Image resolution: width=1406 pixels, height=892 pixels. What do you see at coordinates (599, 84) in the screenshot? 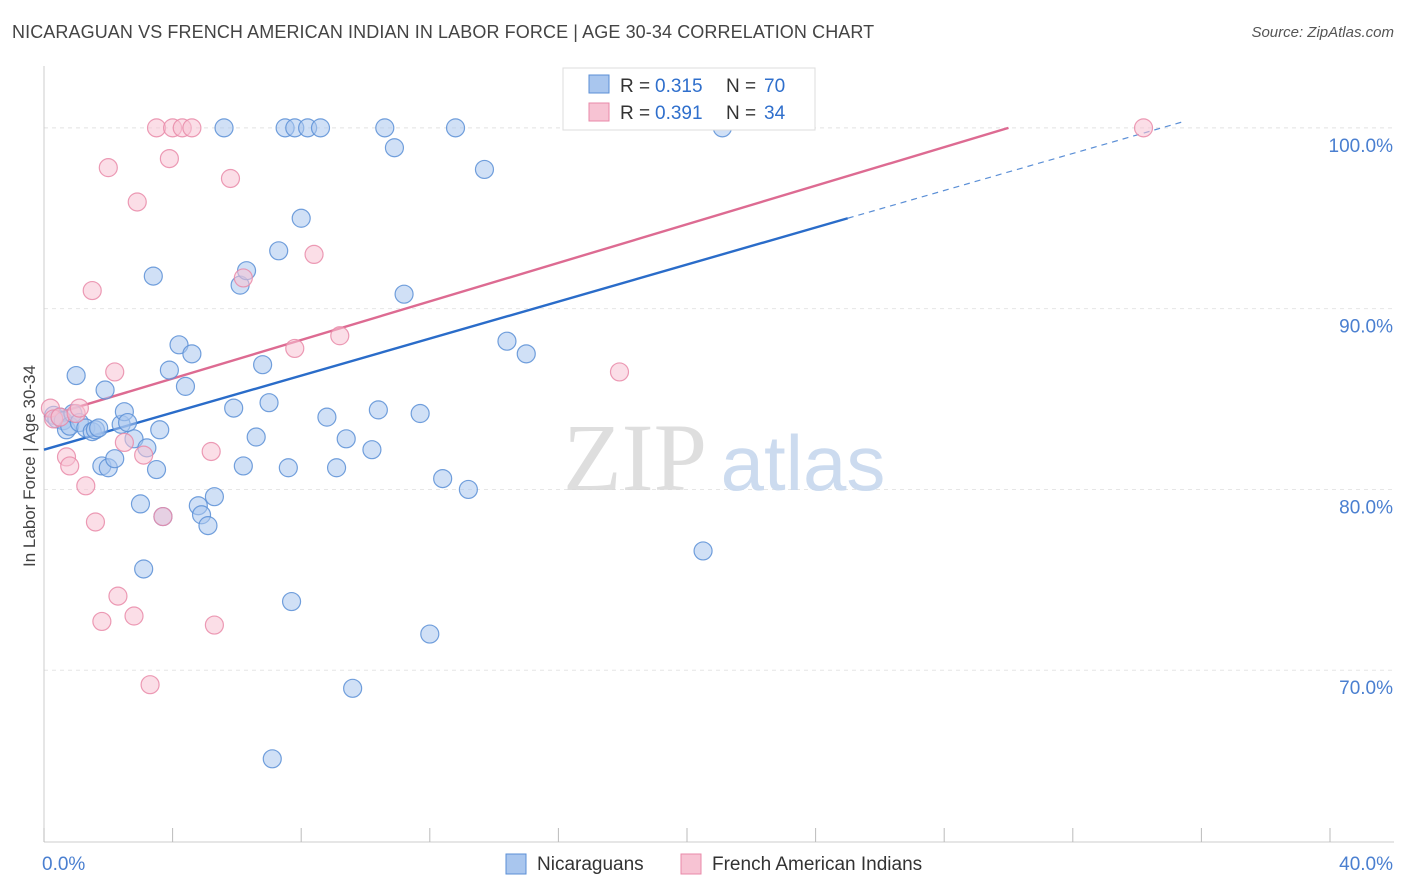
I see `legend-swatch-nicaraguans` at bounding box center [599, 84].